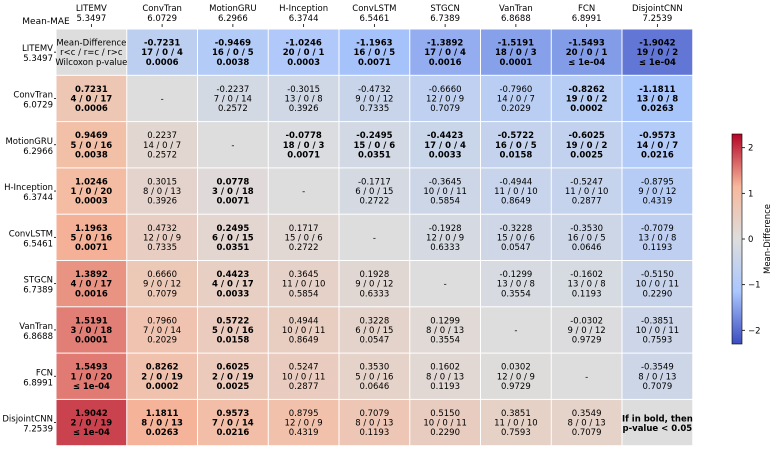  What do you see at coordinates (587, 424) in the screenshot?
I see `cell-win-tie-loss: 8 / 0 / 13` at bounding box center [587, 424].